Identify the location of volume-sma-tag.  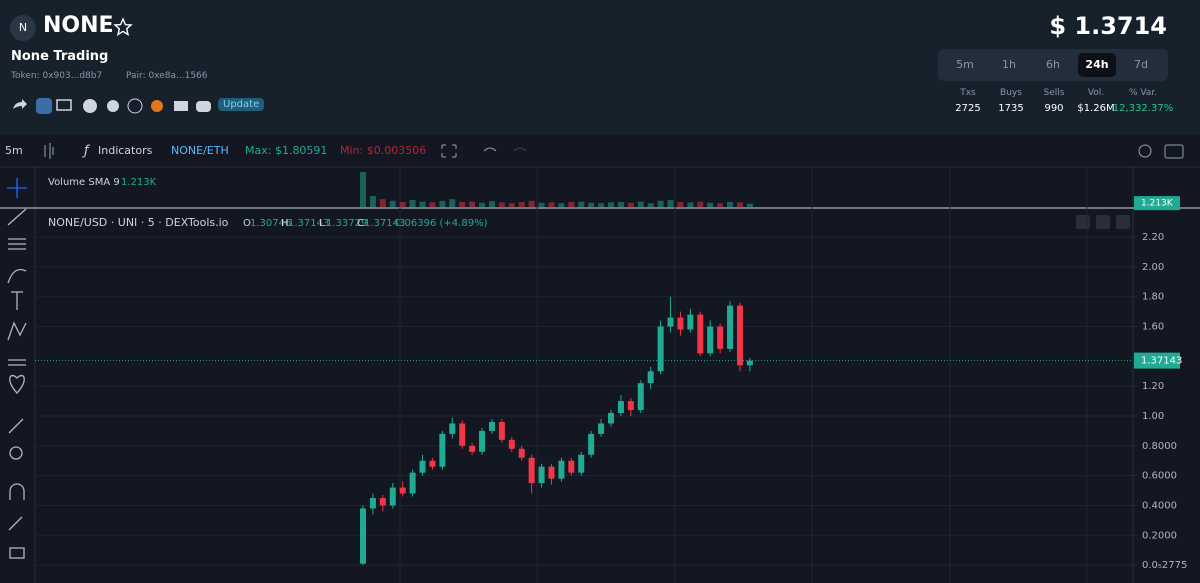
(1157, 203).